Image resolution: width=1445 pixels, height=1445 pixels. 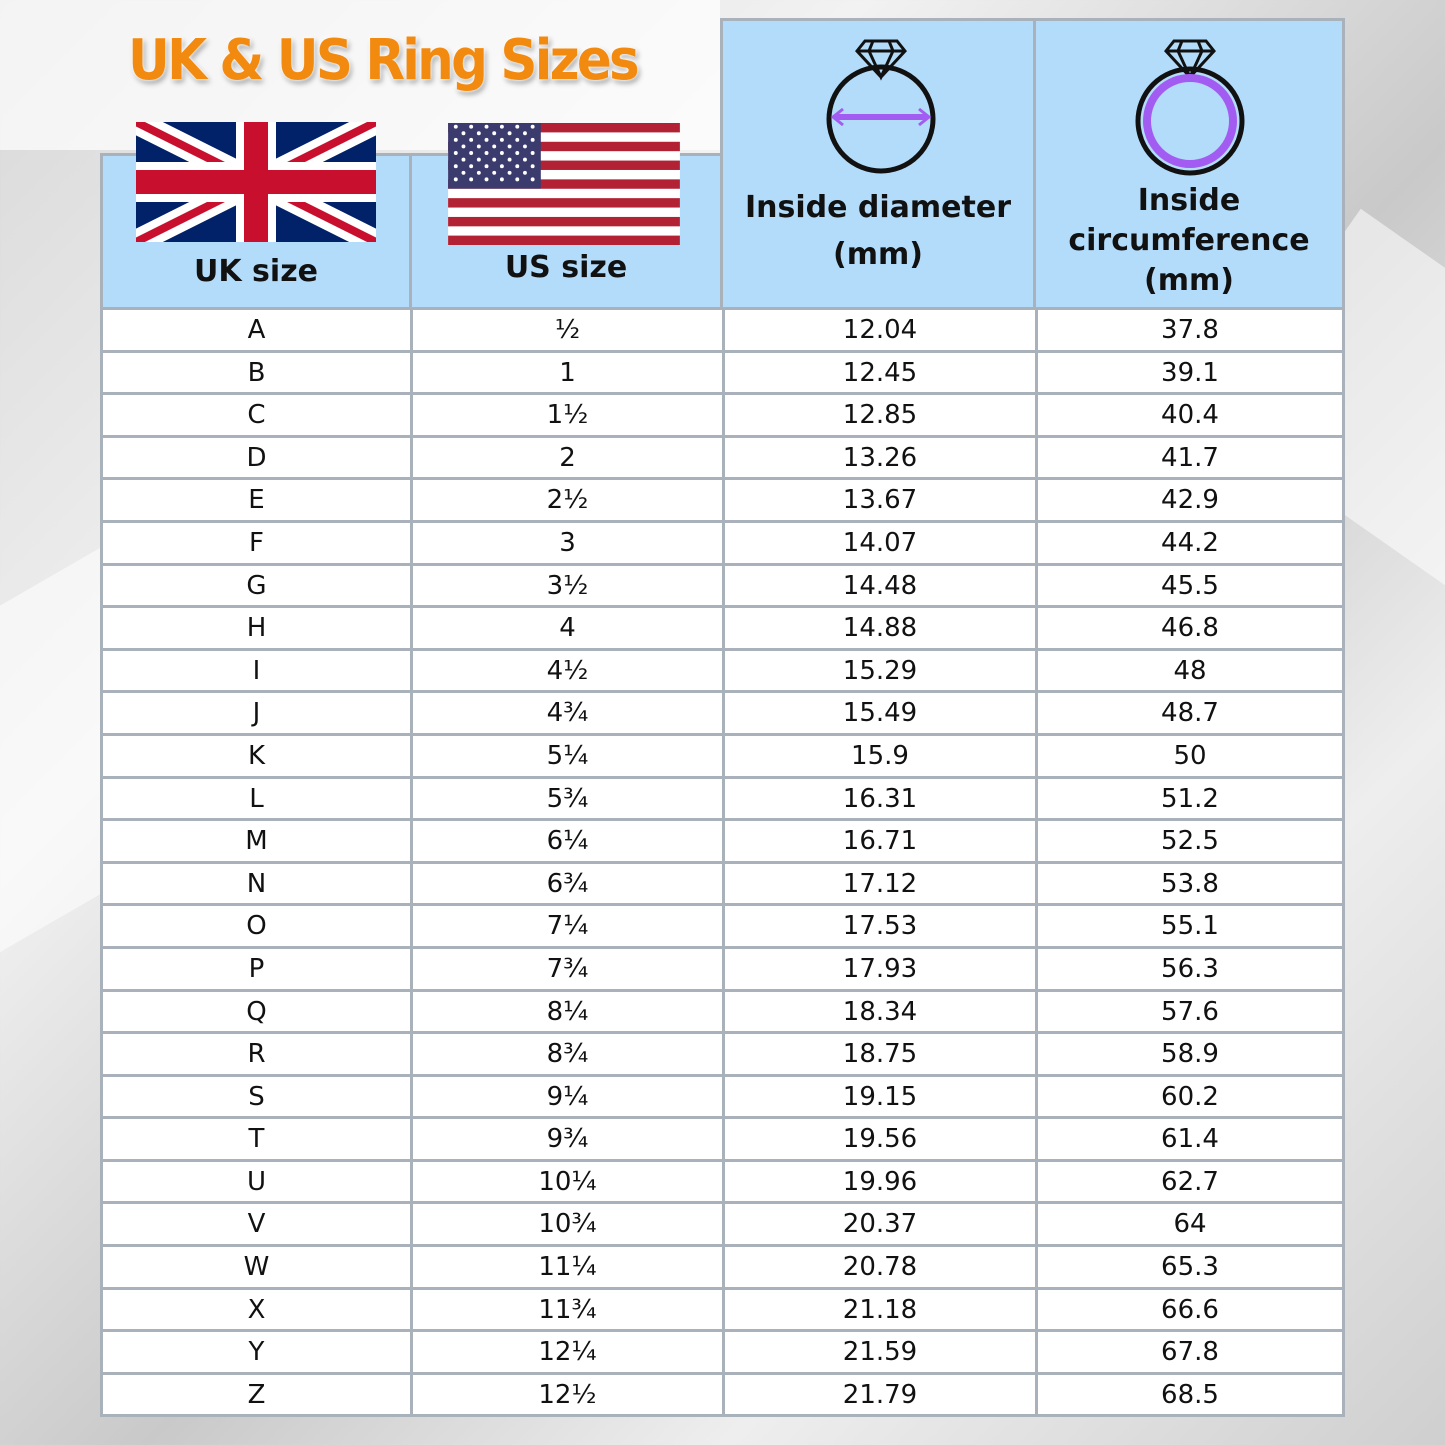 What do you see at coordinates (258, 1181) in the screenshot?
I see `uk-size-cell: U` at bounding box center [258, 1181].